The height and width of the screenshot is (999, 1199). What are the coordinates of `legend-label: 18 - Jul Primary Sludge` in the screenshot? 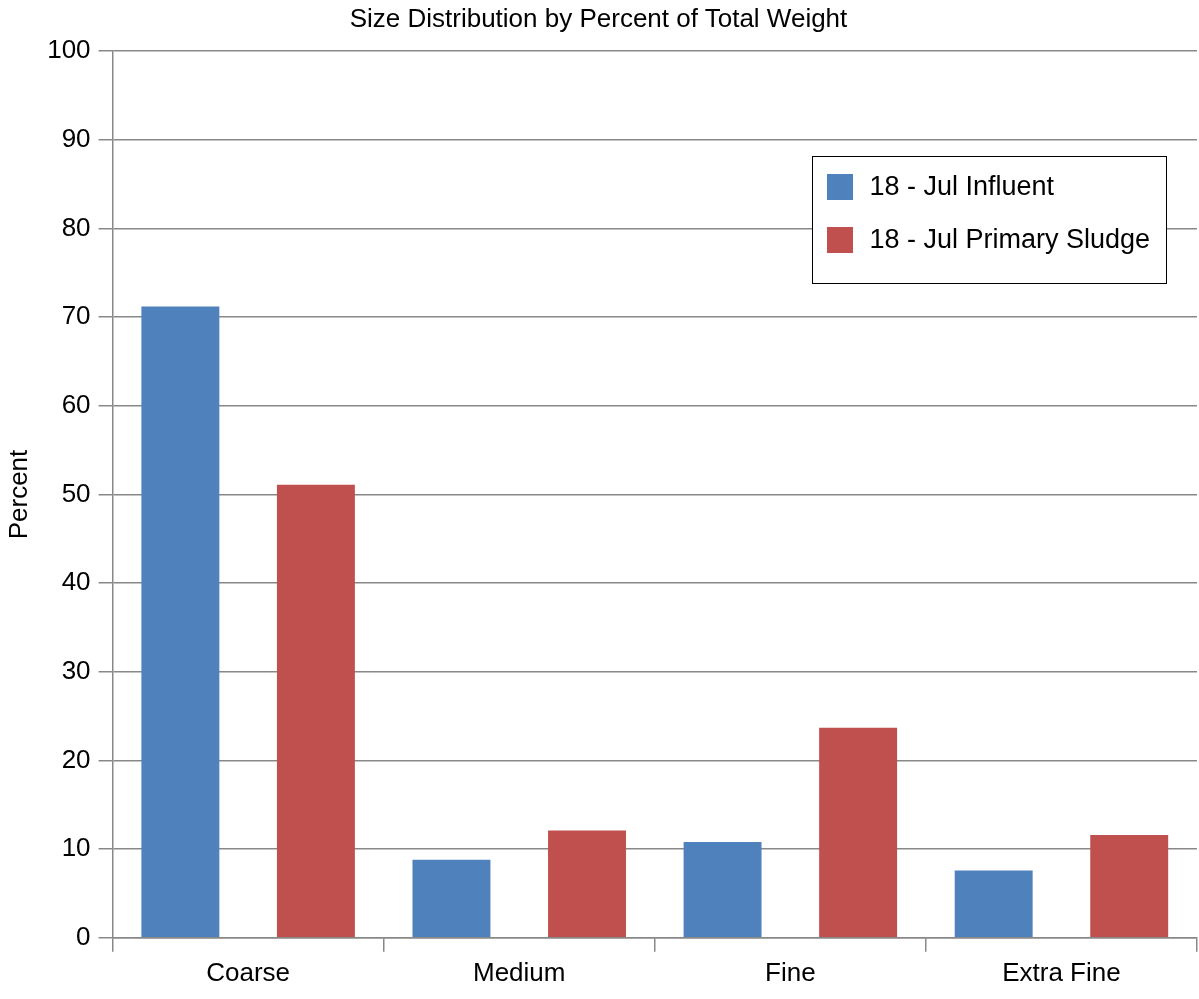 It's located at (1009, 240).